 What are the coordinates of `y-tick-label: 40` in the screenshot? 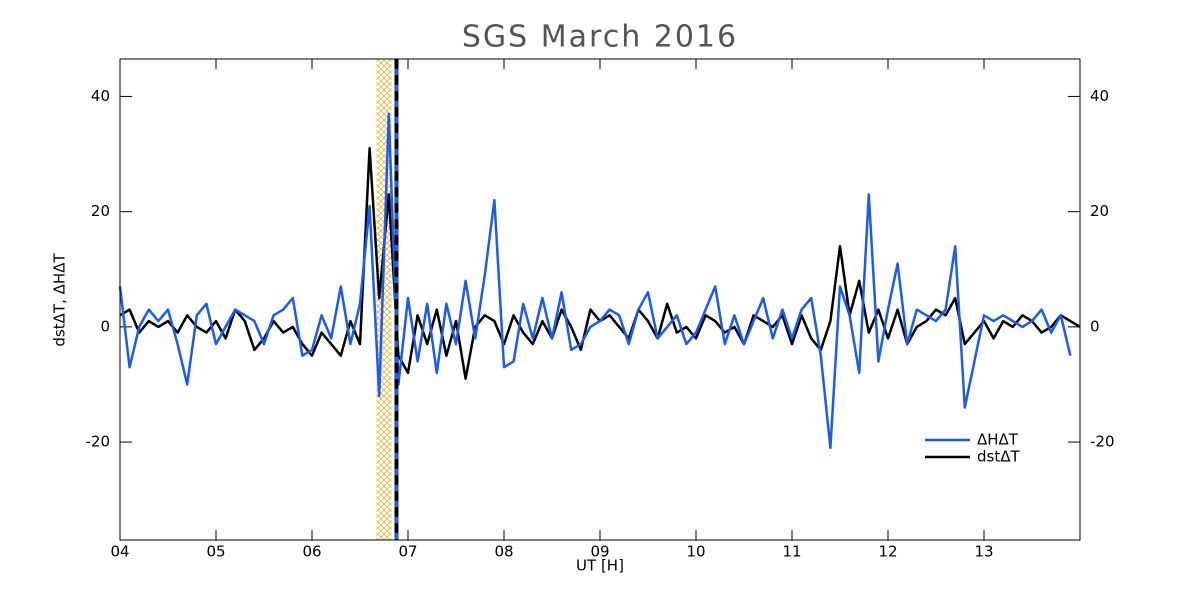 It's located at (100, 96).